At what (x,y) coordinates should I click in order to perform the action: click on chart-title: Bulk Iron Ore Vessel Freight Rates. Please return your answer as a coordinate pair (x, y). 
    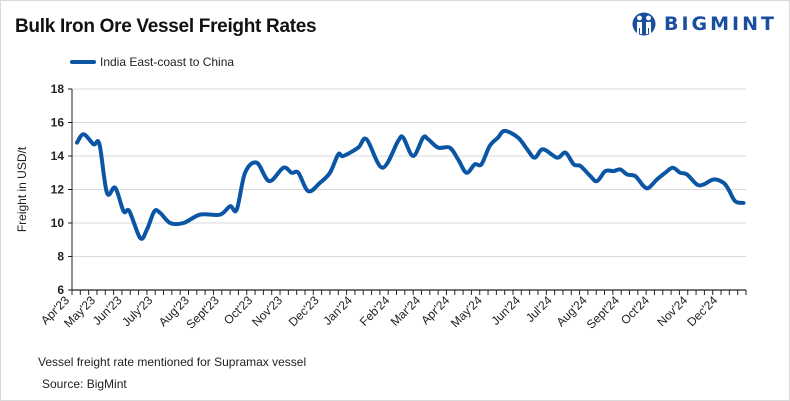
    Looking at the image, I should click on (166, 26).